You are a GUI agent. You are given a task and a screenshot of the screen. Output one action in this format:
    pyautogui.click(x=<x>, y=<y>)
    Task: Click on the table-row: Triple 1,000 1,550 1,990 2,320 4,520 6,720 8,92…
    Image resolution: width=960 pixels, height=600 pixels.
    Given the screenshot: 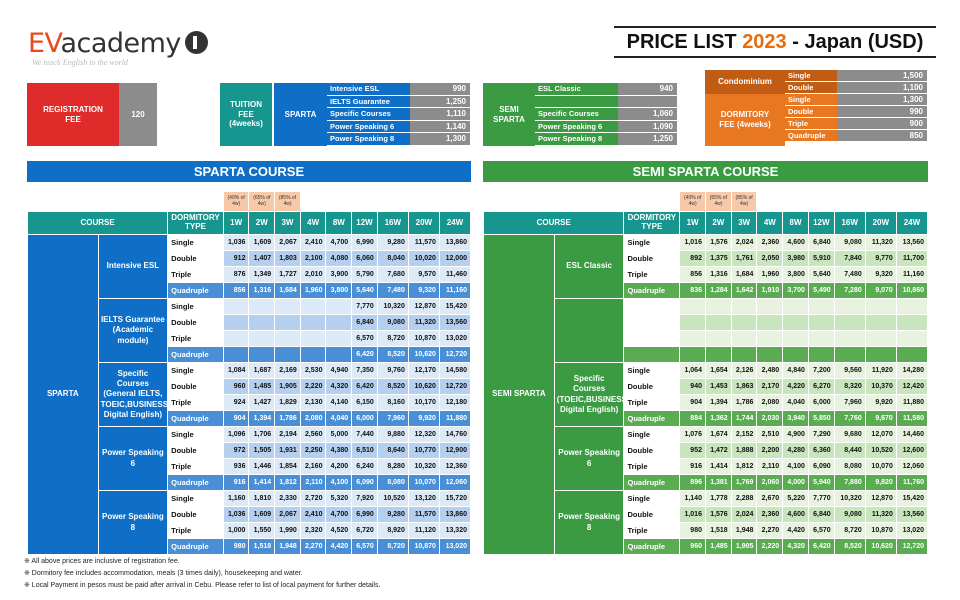 What is the action you would take?
    pyautogui.click(x=250, y=530)
    